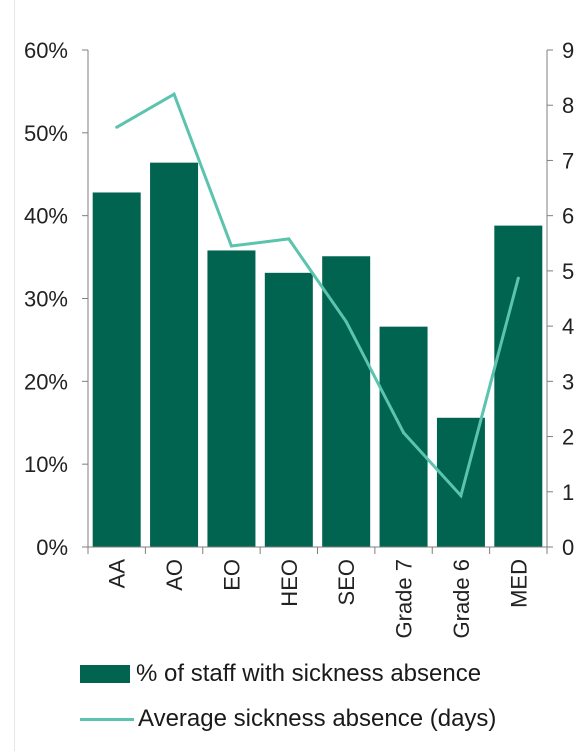  I want to click on x-tick-label: AA, so click(117, 574).